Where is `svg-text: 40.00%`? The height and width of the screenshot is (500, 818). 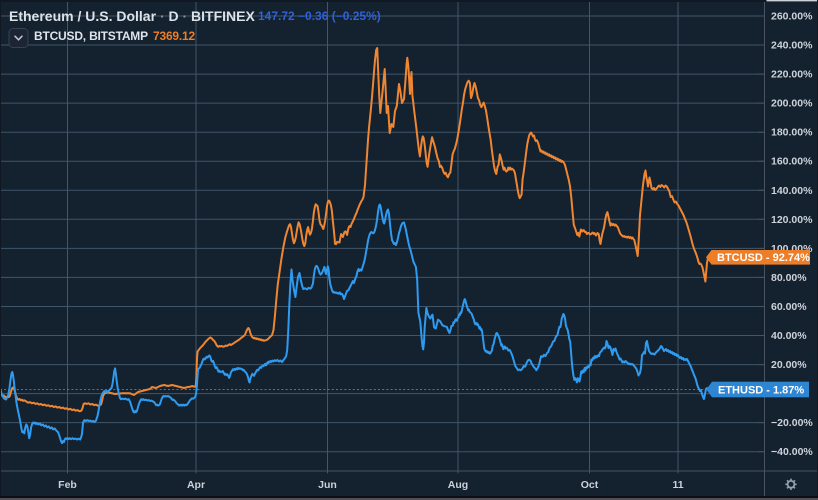 svg-text: 40.00% is located at coordinates (789, 336).